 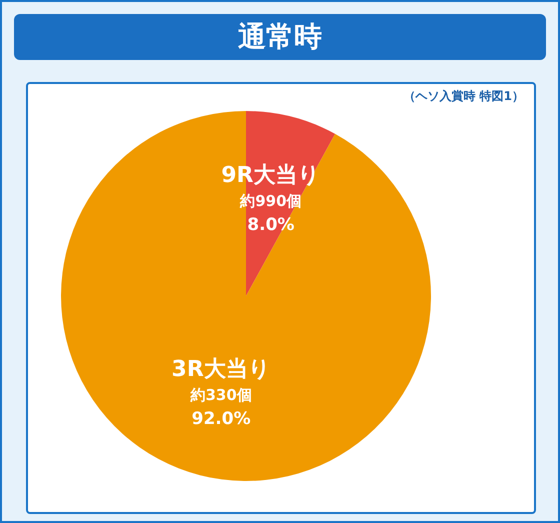 What do you see at coordinates (270, 225) in the screenshot?
I see `data-label: 8.0%` at bounding box center [270, 225].